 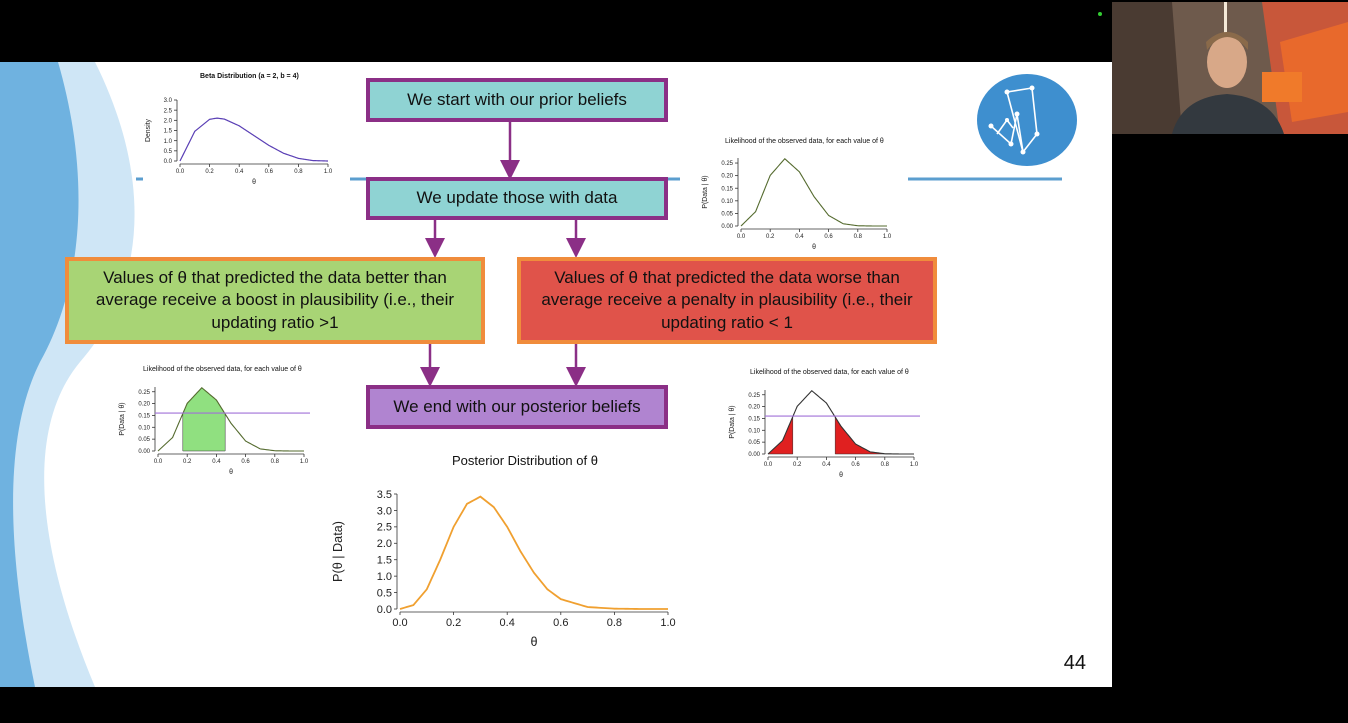 I want to click on flow-box-posterior: We end with our posterior beliefs, so click(x=517, y=407).